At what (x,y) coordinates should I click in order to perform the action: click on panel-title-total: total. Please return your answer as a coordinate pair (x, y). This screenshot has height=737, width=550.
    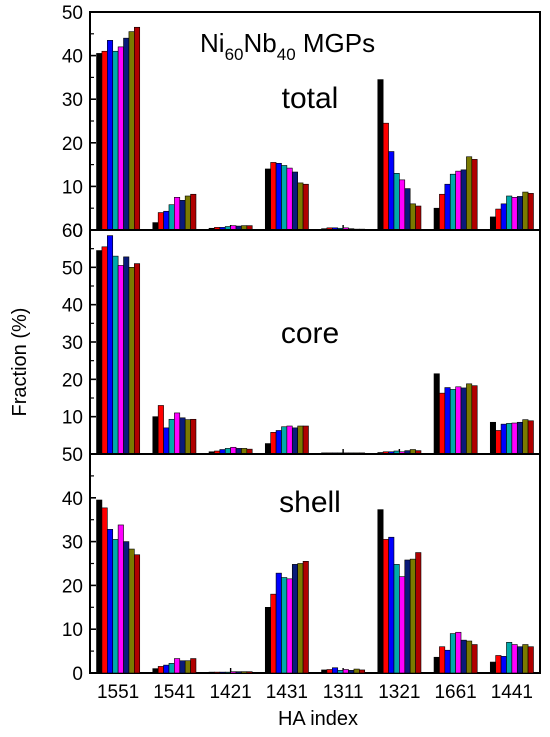
    Looking at the image, I should click on (310, 98).